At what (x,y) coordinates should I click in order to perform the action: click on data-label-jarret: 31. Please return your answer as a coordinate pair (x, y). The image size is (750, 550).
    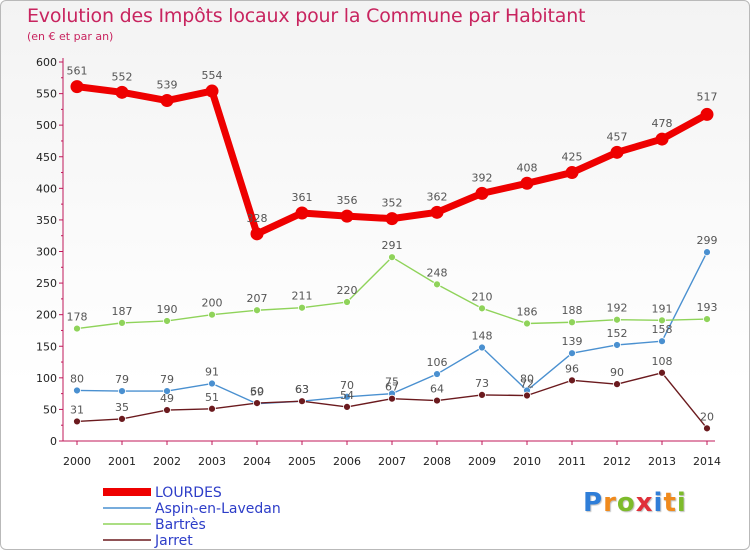
    Looking at the image, I should click on (77, 409).